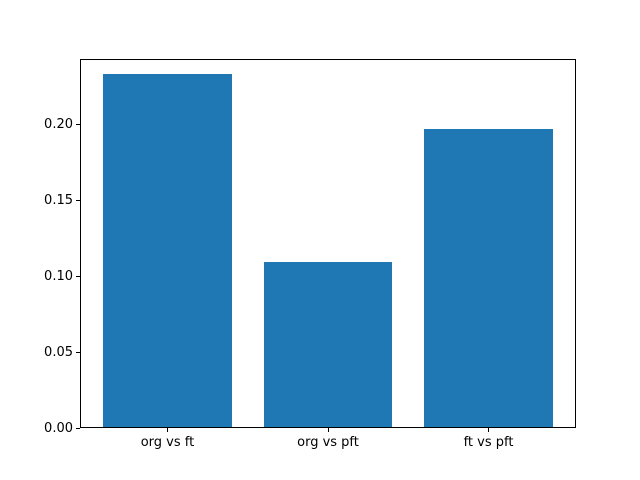 Image resolution: width=640 pixels, height=480 pixels. Describe the element at coordinates (58, 200) in the screenshot. I see `y-tick-label: 0.15` at that location.